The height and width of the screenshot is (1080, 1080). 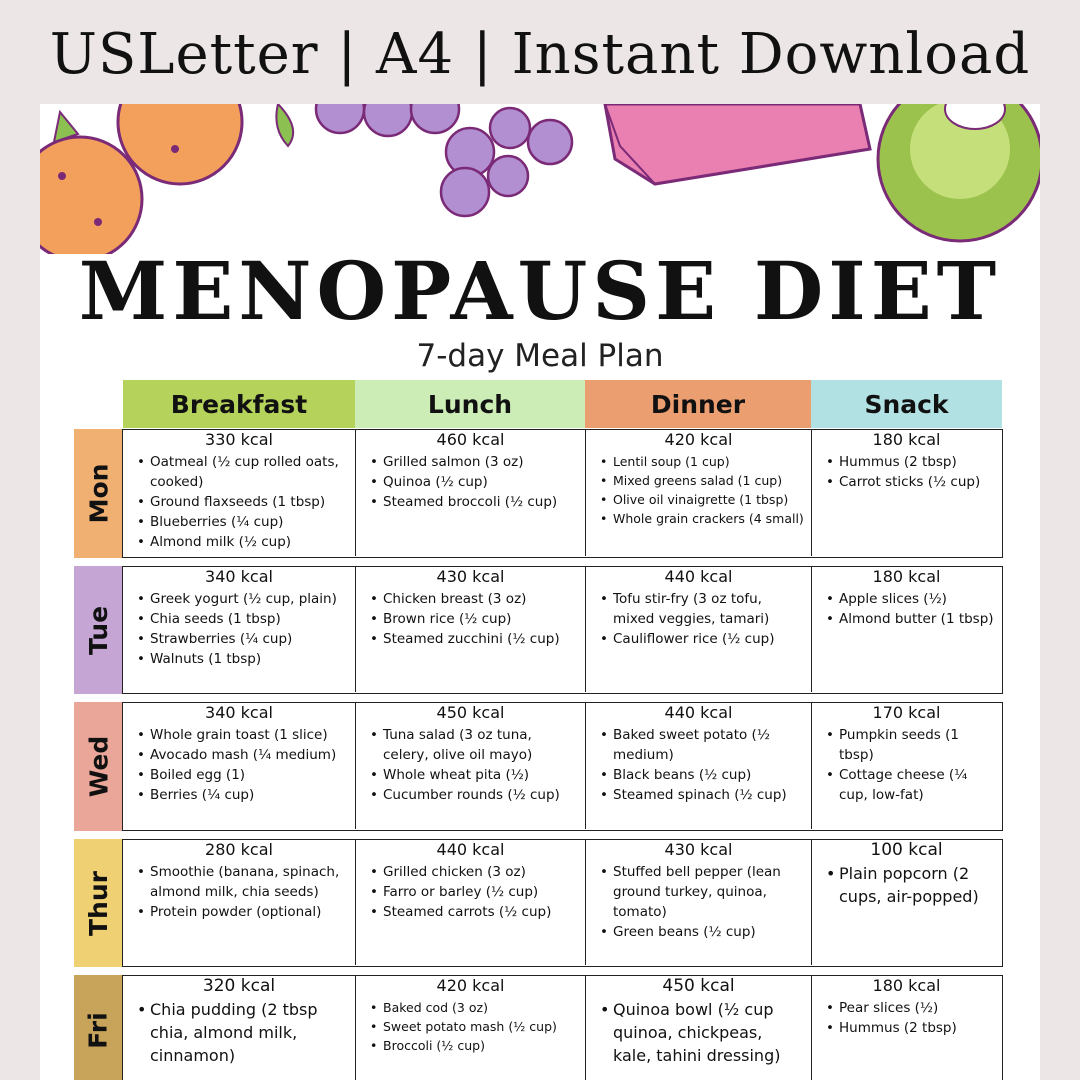 I want to click on food-item: Steamed carrots (½ cup), so click(x=474, y=912).